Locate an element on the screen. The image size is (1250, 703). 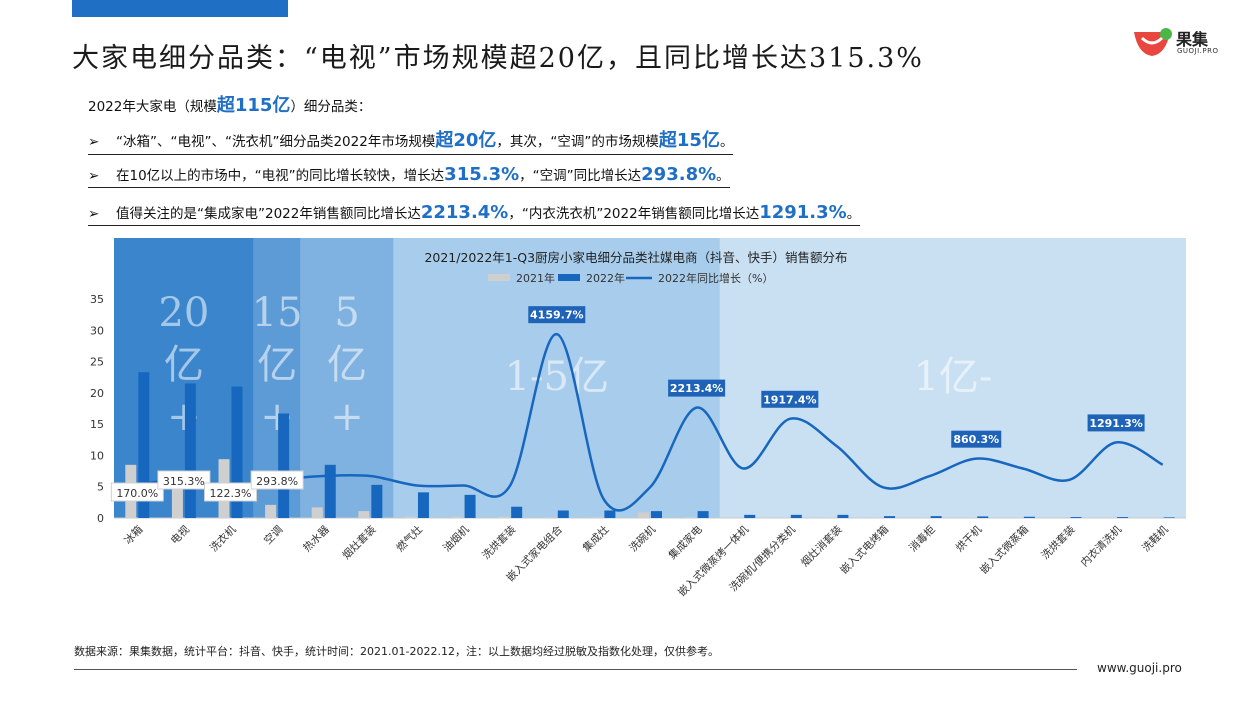
y-tick-label: 15 is located at coordinates (97, 424).